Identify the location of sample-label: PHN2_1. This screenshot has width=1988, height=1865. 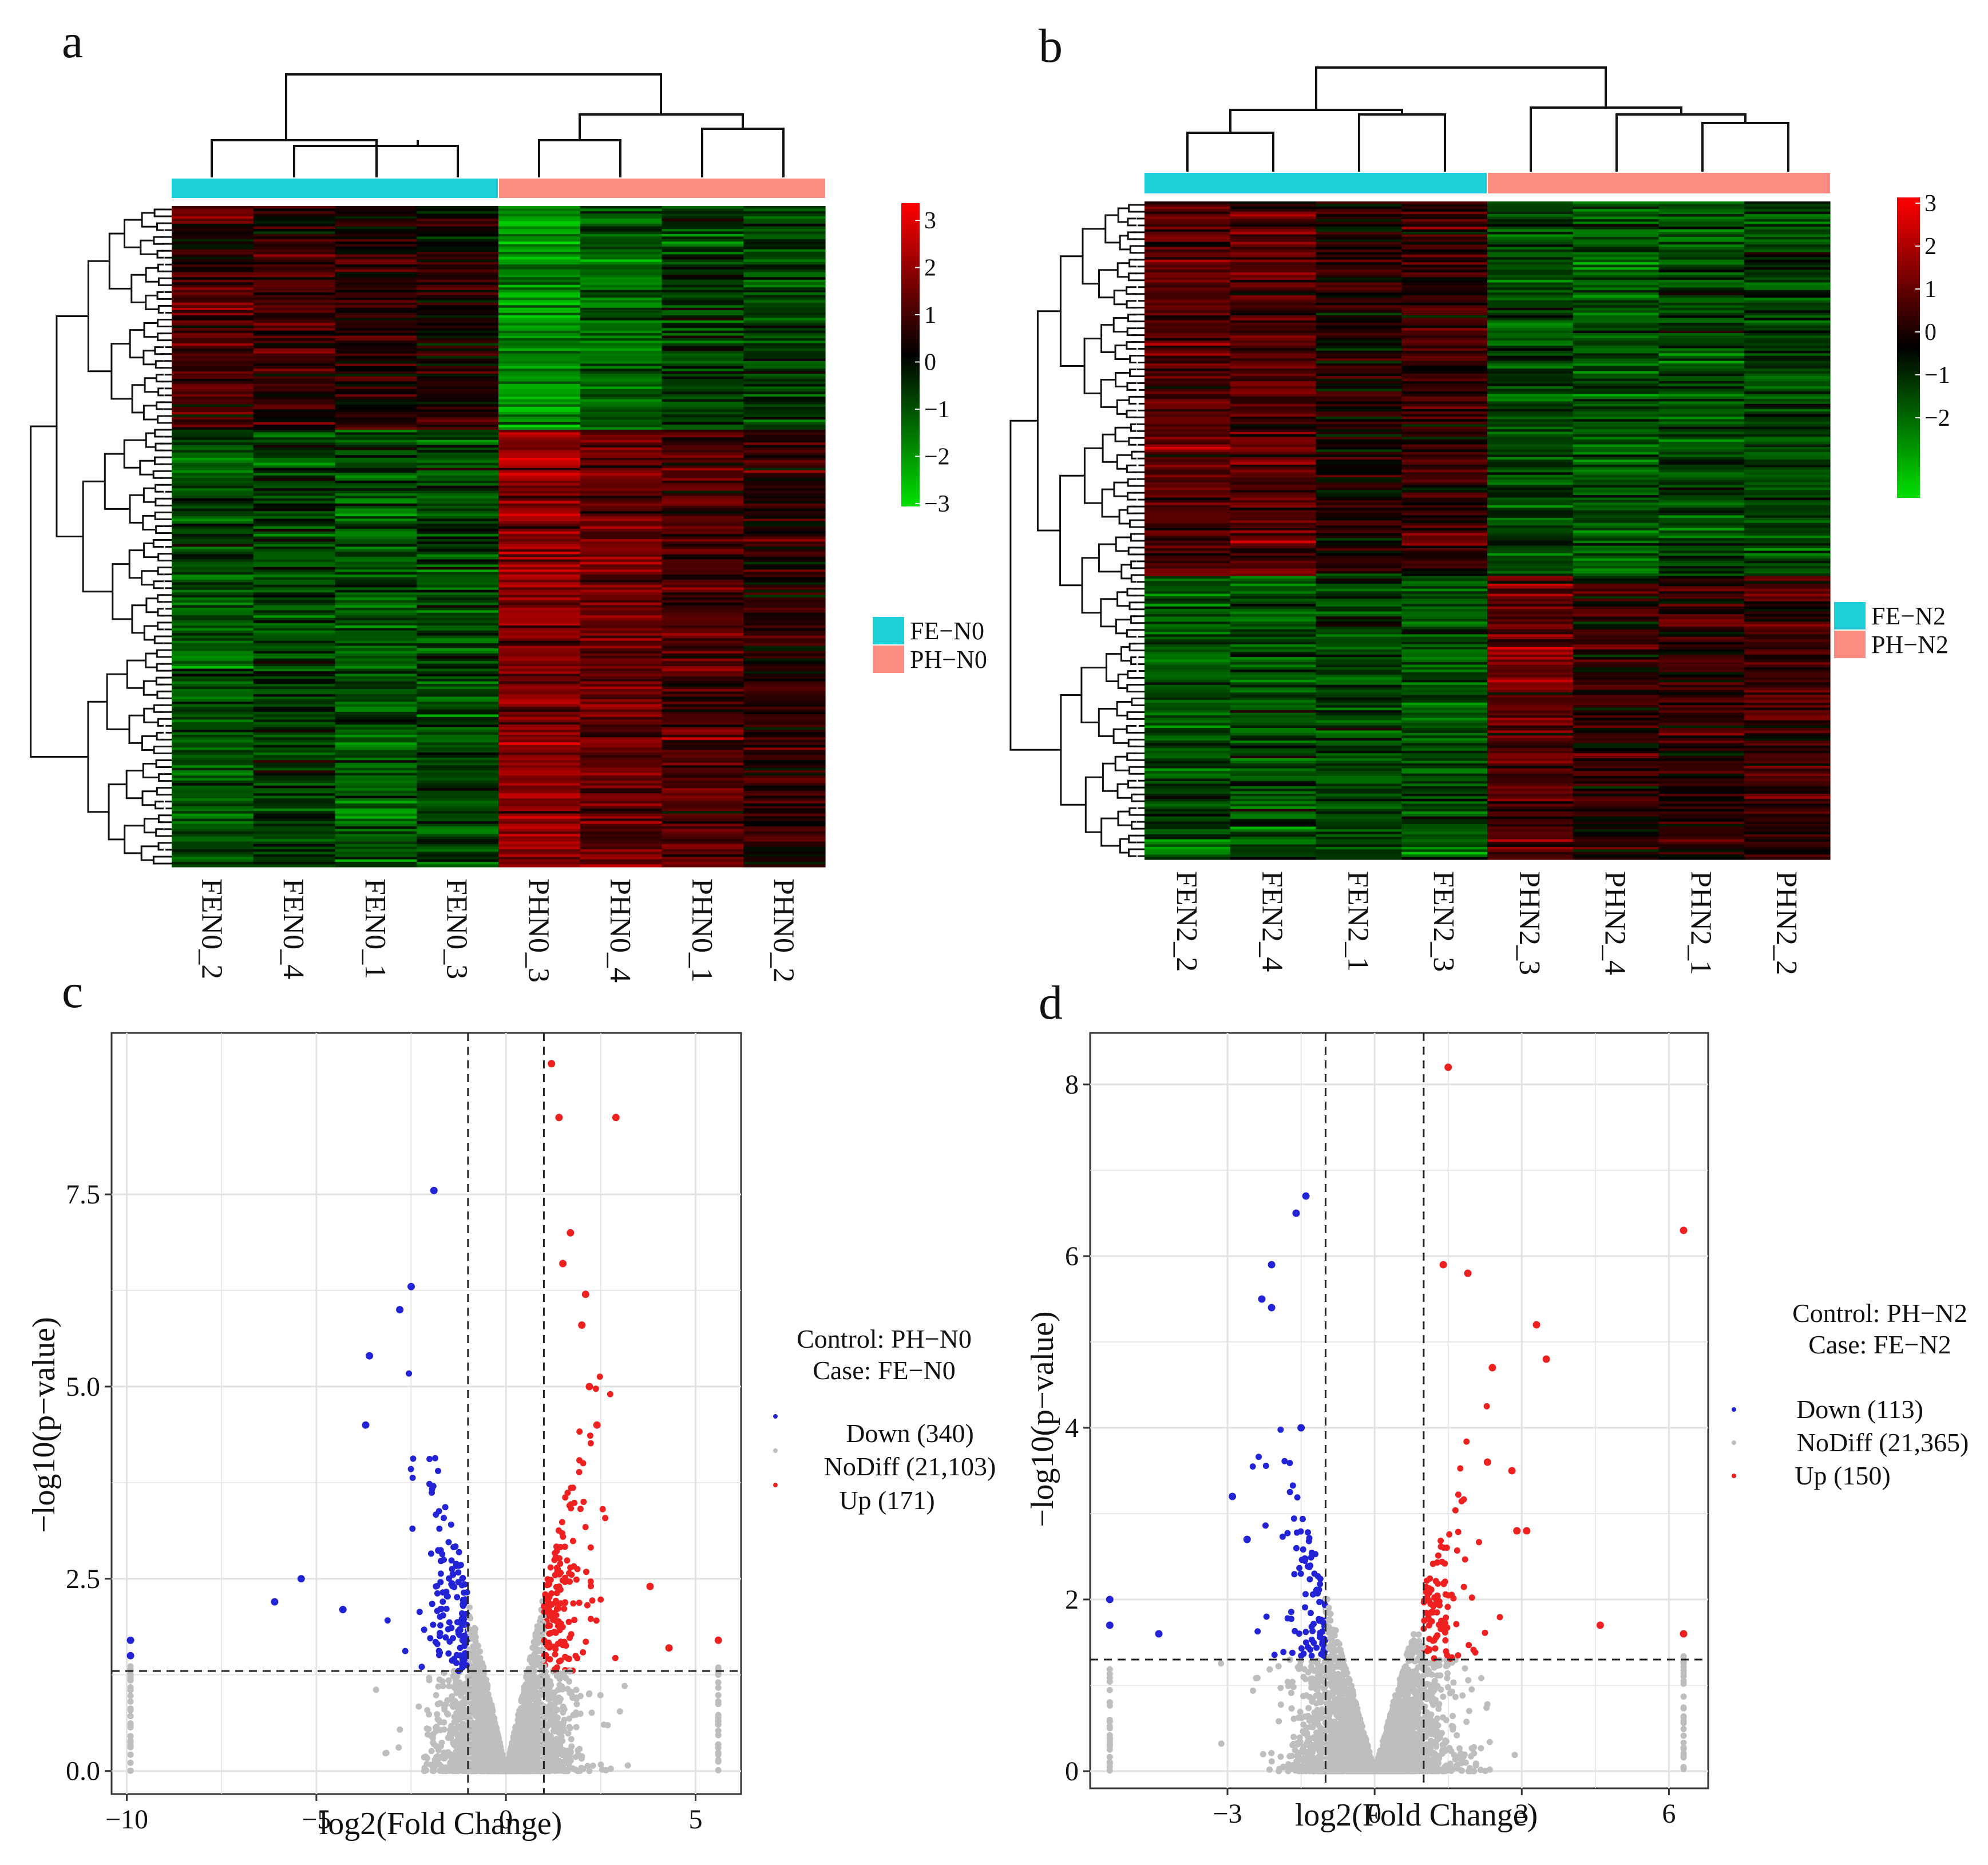
(1700, 923).